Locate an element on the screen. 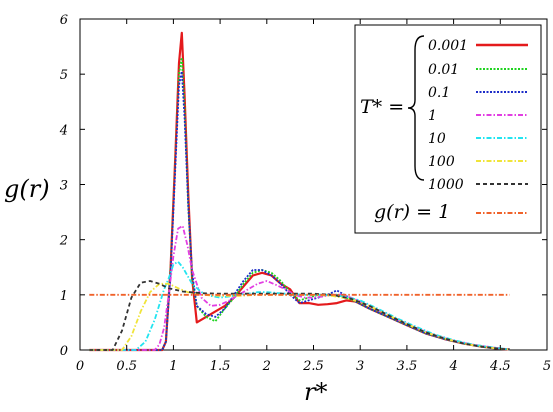 The width and height of the screenshot is (553, 412). x-tick-label: 2 is located at coordinates (266, 366).